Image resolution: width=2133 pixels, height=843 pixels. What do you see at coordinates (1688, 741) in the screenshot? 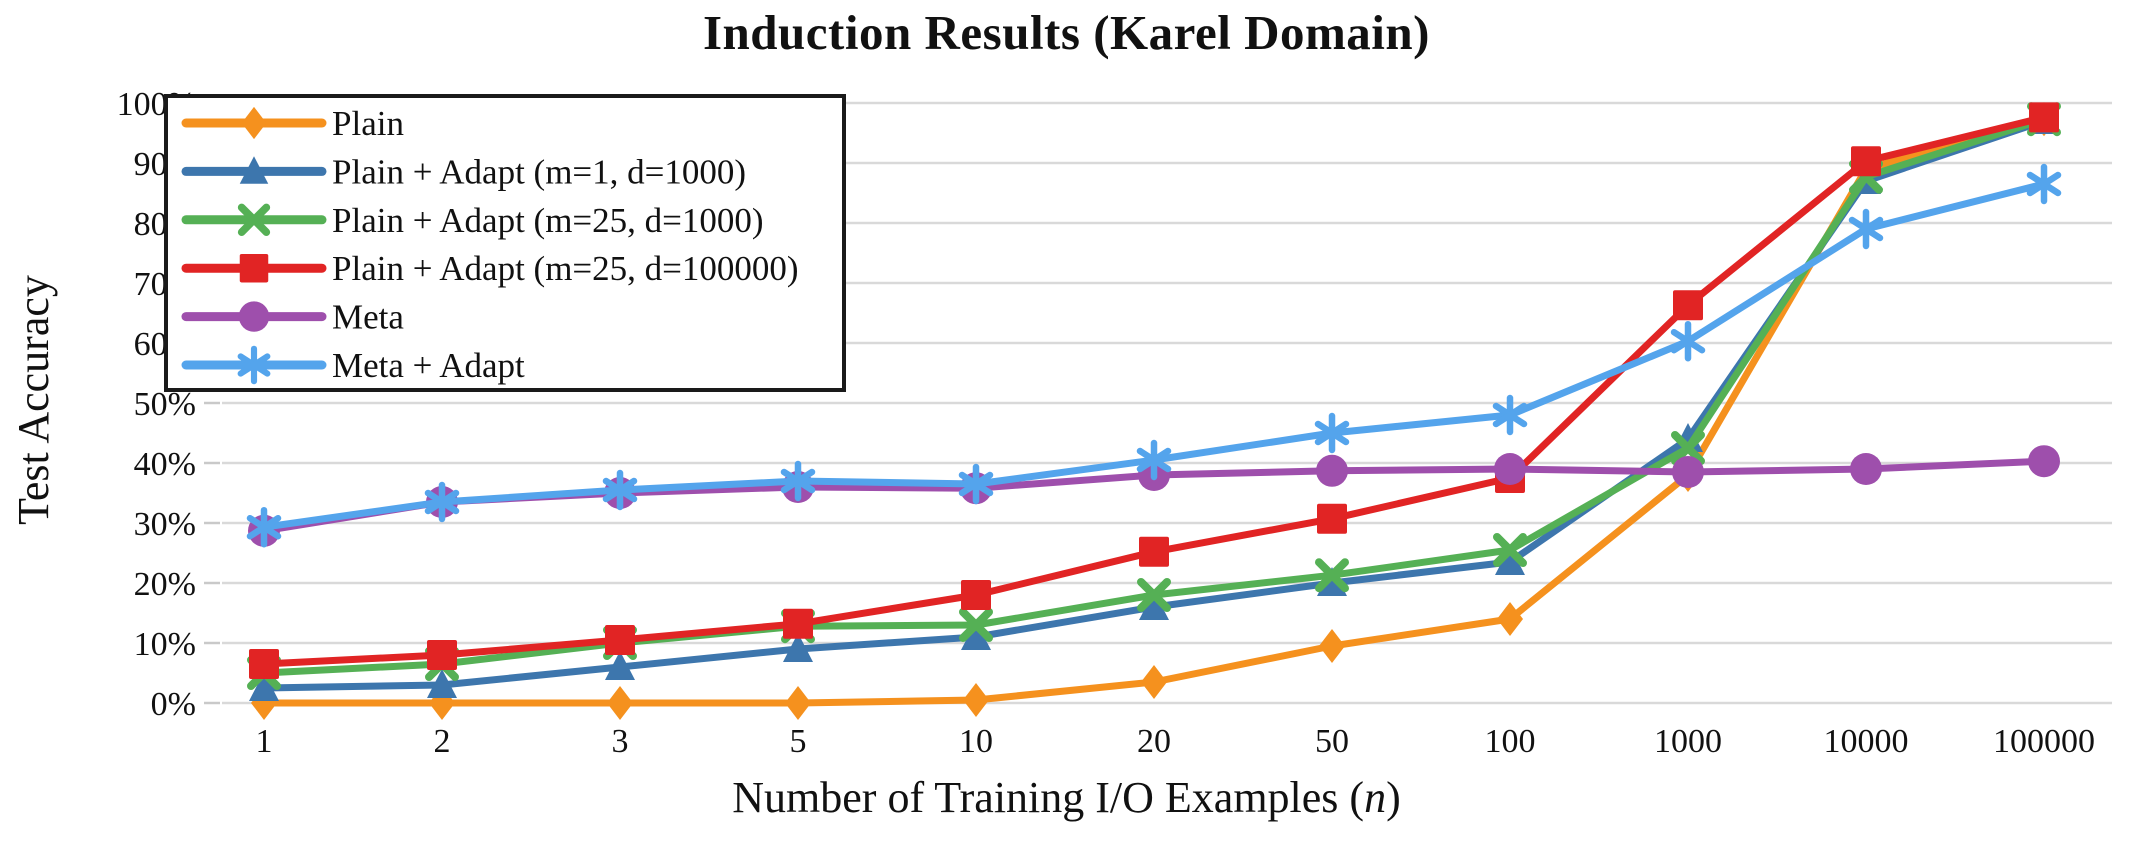
I see `x-tick-label: 1000` at bounding box center [1688, 741].